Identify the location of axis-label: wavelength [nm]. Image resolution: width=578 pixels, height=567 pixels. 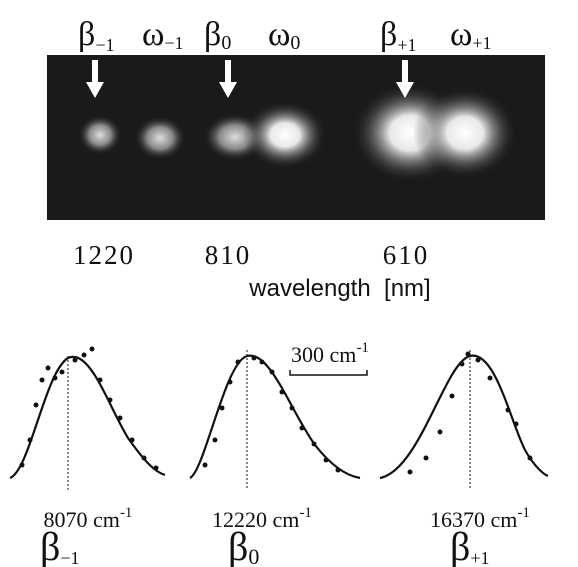
(339, 288).